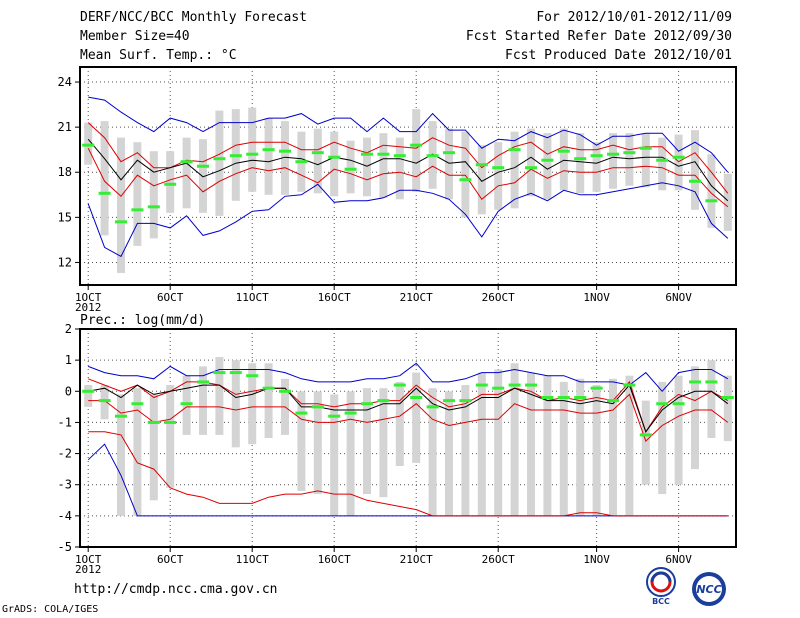 The image size is (800, 618). I want to click on temp-xtick-label: 21OCT, so click(416, 297).